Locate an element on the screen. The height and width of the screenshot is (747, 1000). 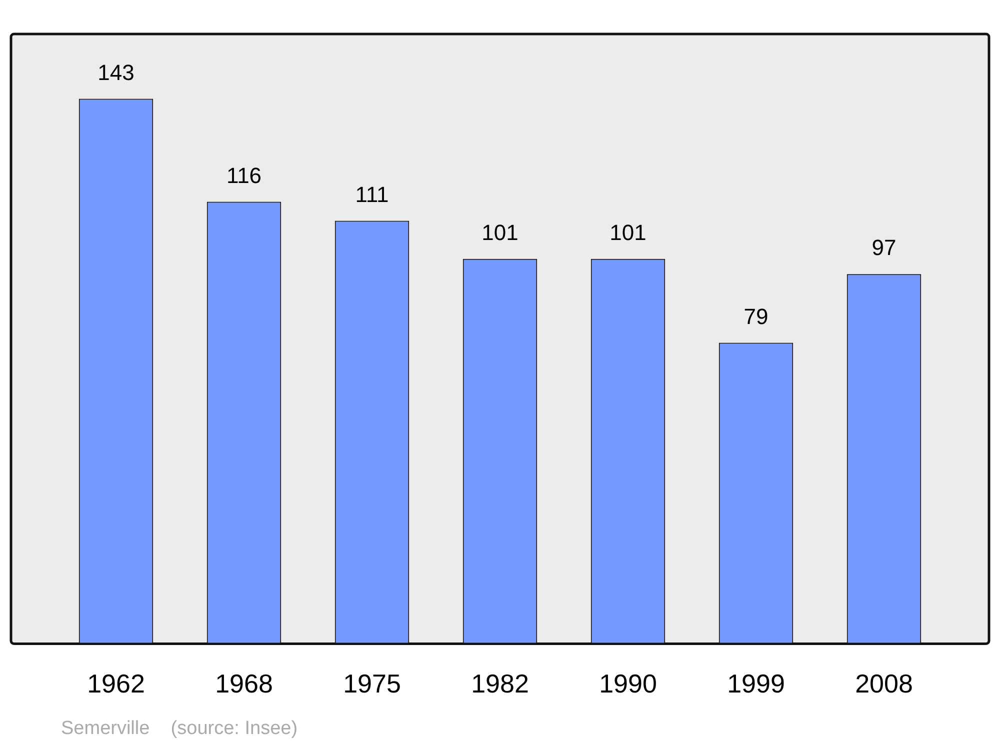
data-label: 79 is located at coordinates (756, 316).